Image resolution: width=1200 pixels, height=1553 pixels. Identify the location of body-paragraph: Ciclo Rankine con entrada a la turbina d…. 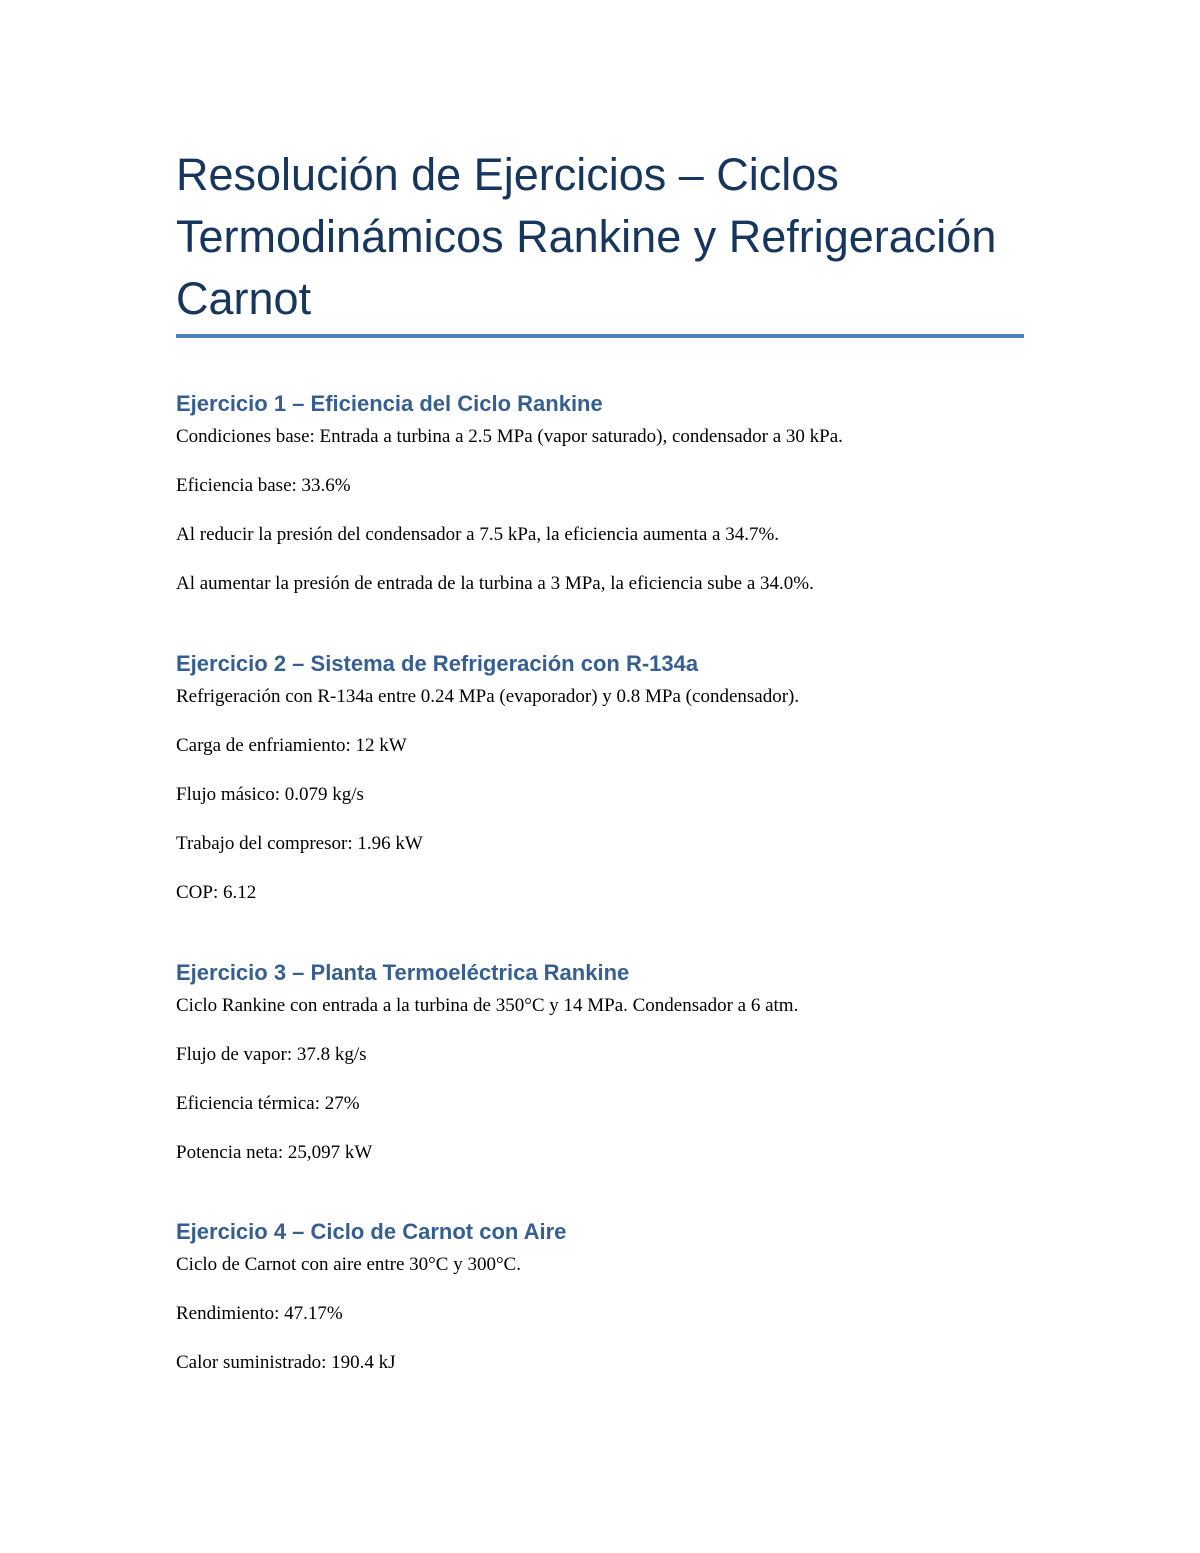
(487, 1005).